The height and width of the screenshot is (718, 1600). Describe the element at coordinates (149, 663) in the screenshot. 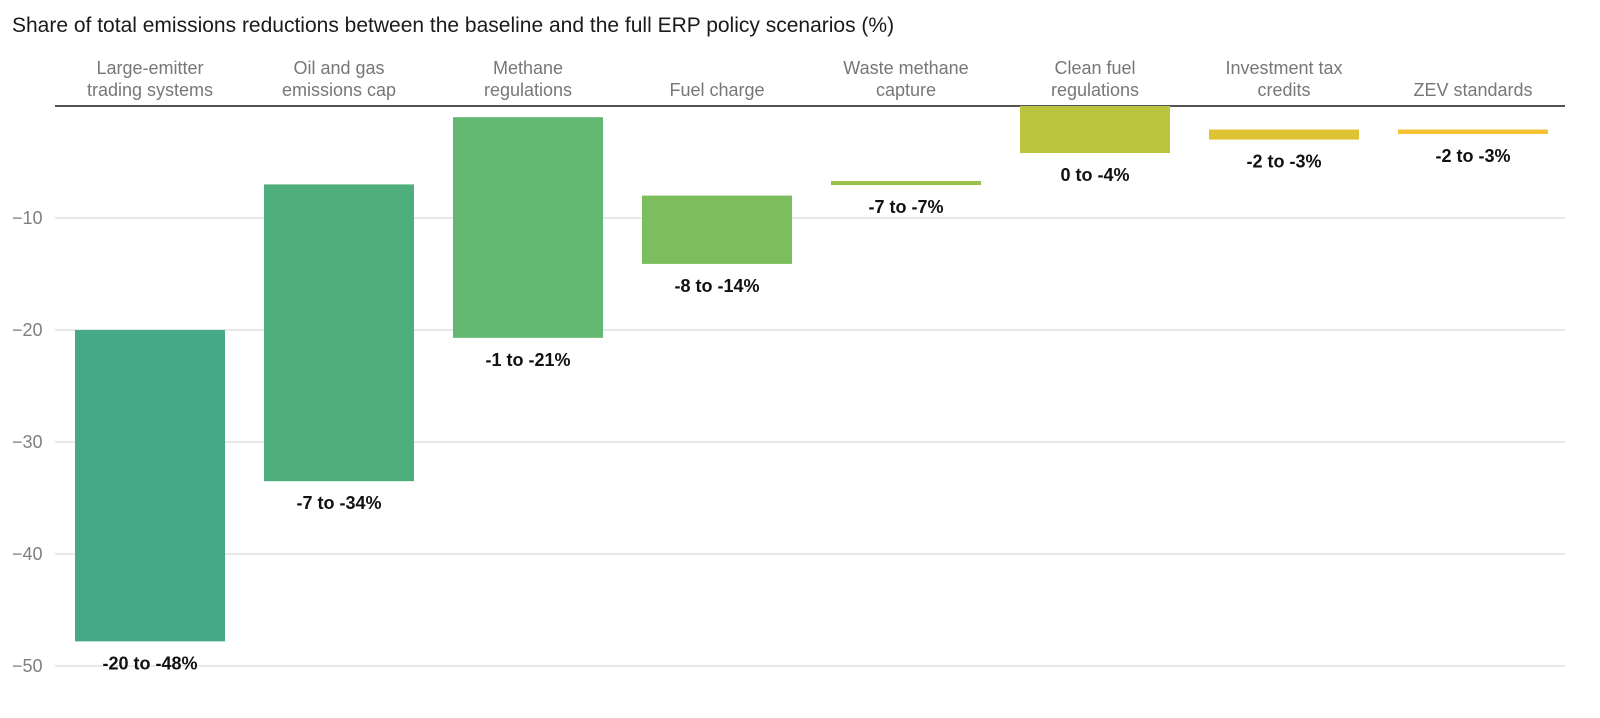

I see `data-label: -20 to -48%` at that location.